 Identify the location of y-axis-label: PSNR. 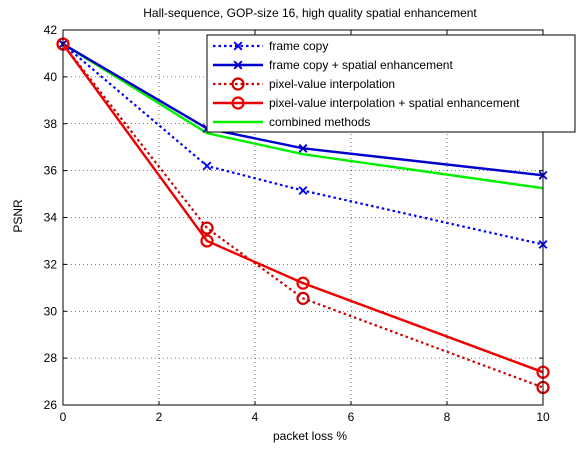
(18, 216).